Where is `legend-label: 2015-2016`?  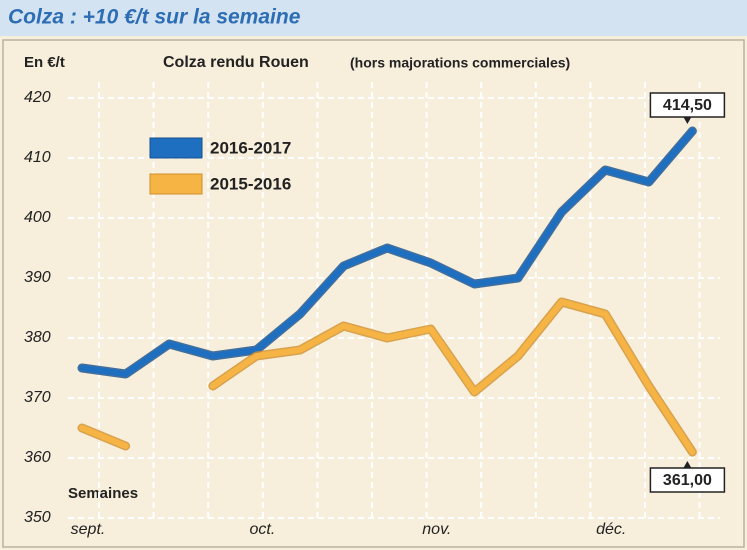
legend-label: 2015-2016 is located at coordinates (250, 183).